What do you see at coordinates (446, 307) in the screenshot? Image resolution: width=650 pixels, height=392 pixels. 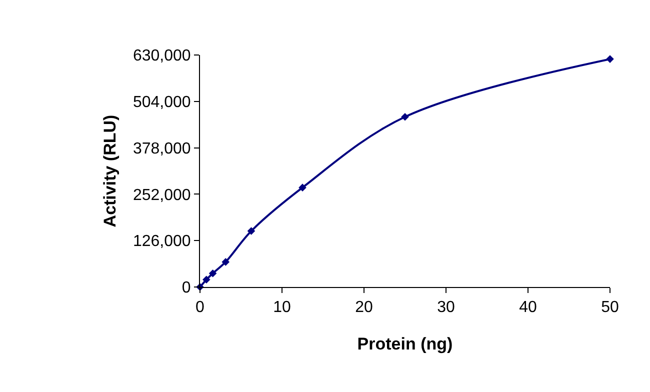 I see `x-tick-label: 30` at bounding box center [446, 307].